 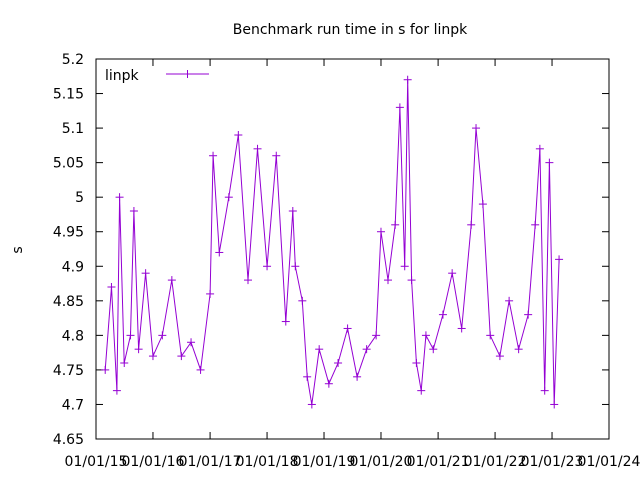 What do you see at coordinates (96, 462) in the screenshot?
I see `x-tick-label: 01/01/15` at bounding box center [96, 462].